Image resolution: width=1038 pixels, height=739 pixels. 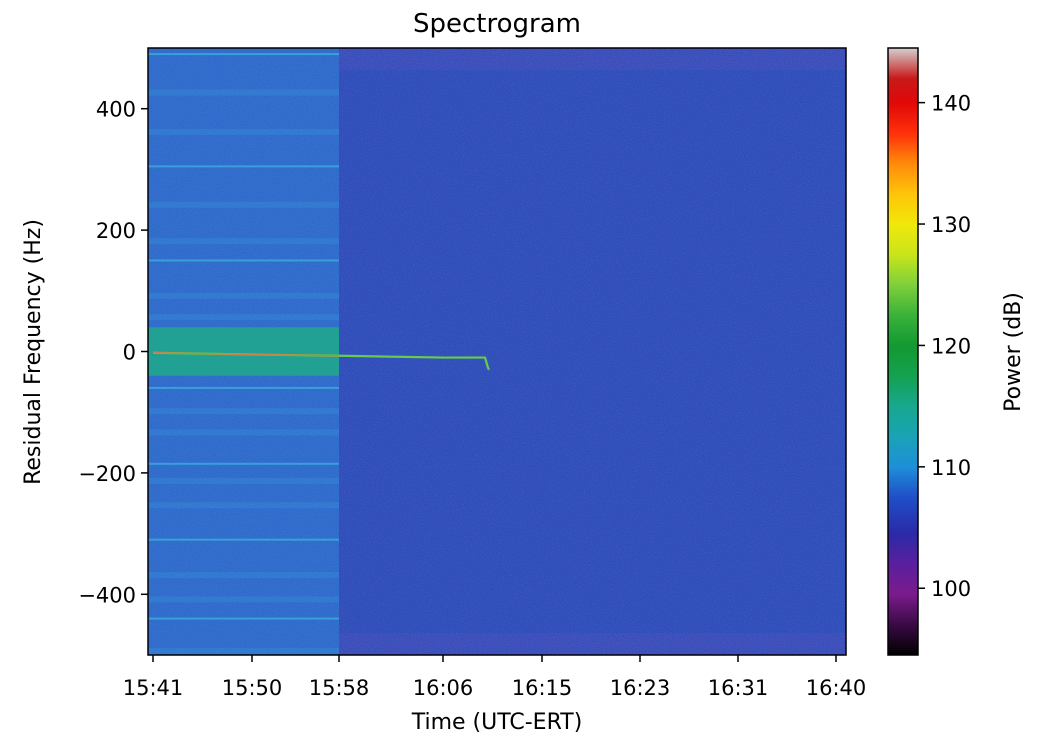 I want to click on x-tick-label: 15:50, so click(x=252, y=688).